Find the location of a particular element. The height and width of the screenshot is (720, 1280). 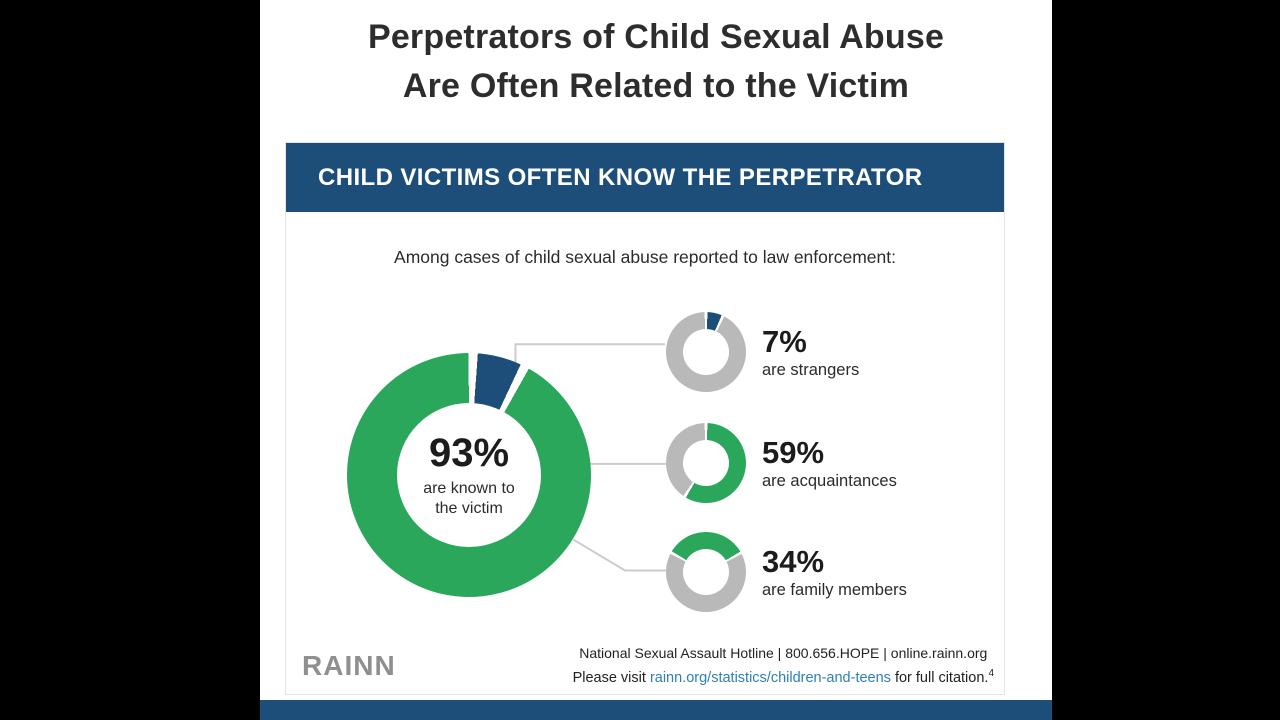

main-donut-value: 93% is located at coordinates (469, 453).